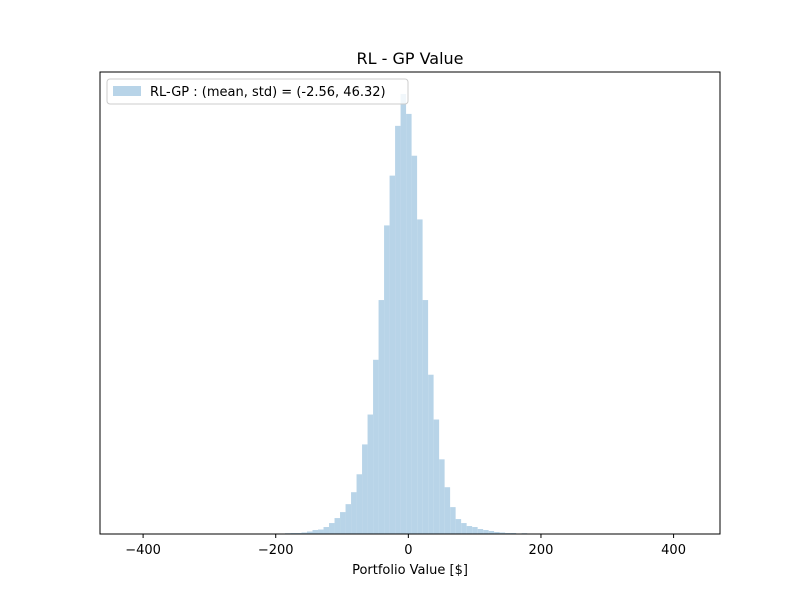 The image size is (800, 600). I want to click on x-tick-label: 400, so click(673, 550).